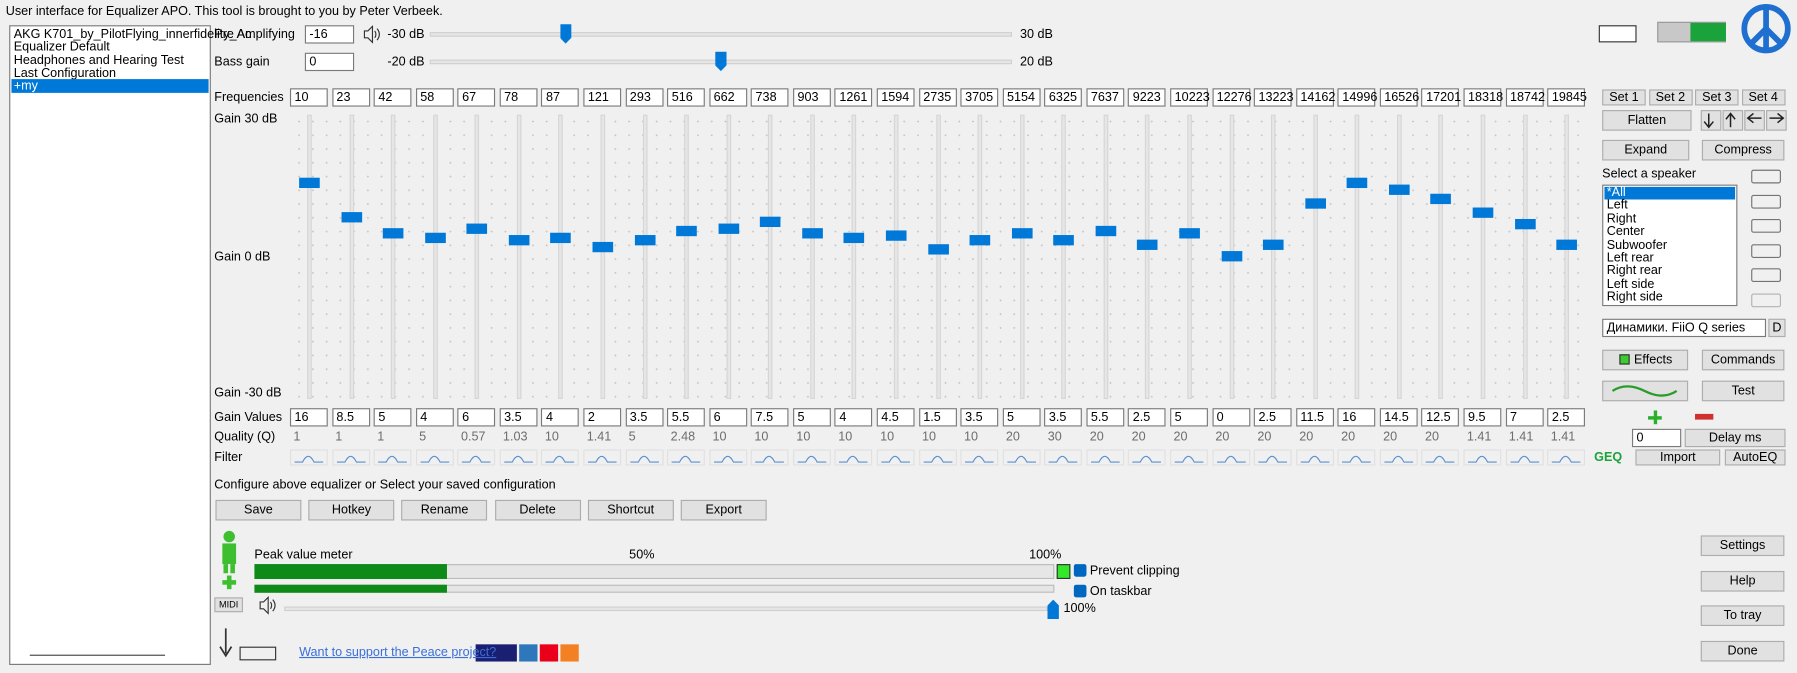 The height and width of the screenshot is (673, 1797). I want to click on volume-thumb, so click(1053, 609).